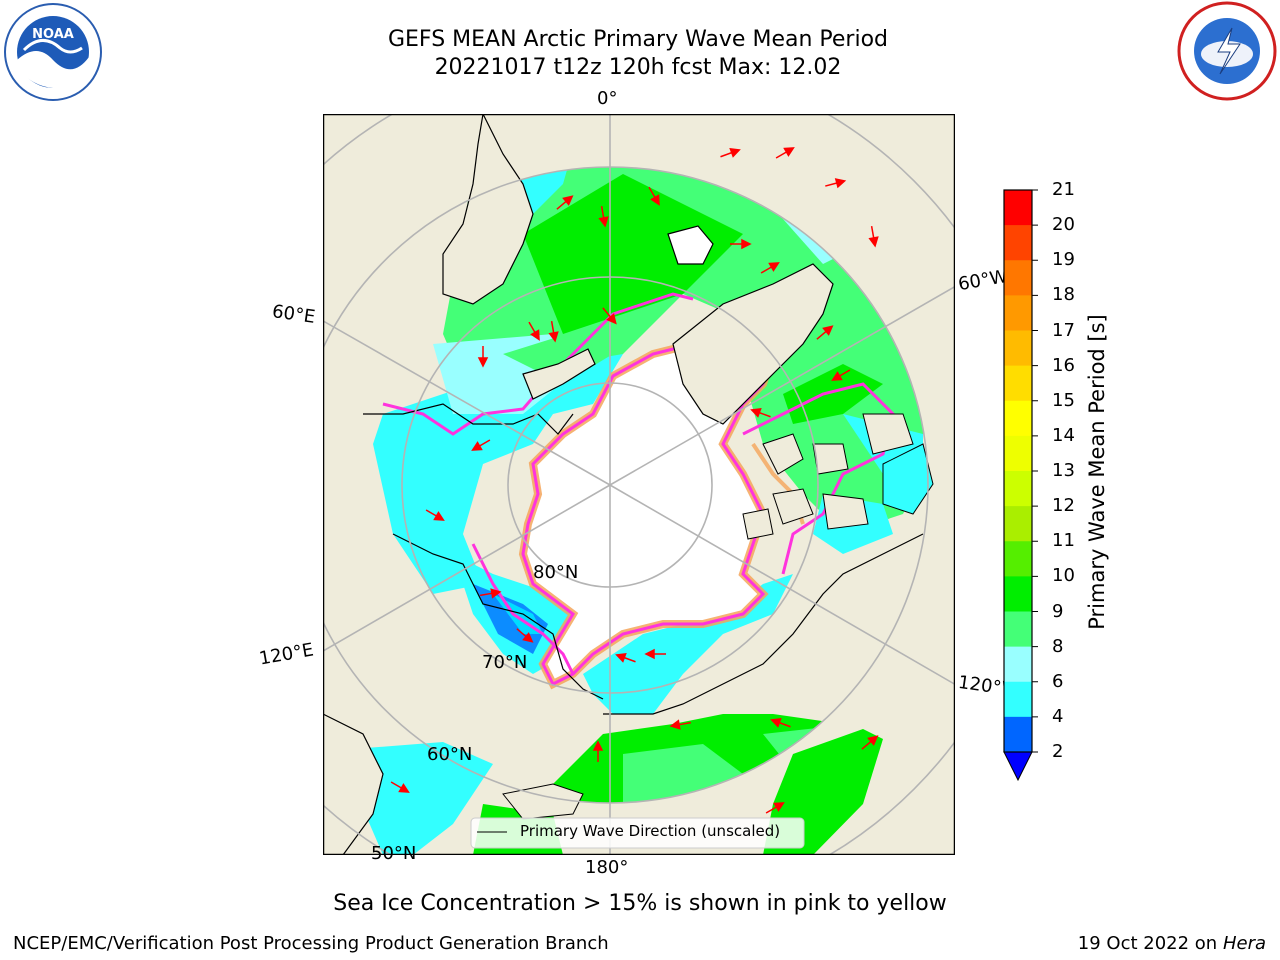 The height and width of the screenshot is (960, 1280). Describe the element at coordinates (1058, 716) in the screenshot. I see `colorbar-tick-label: 4` at that location.